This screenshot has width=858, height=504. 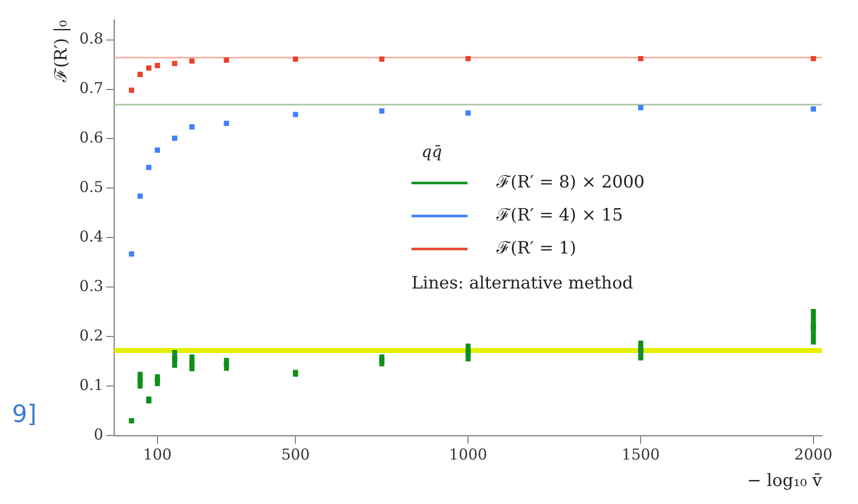 I want to click on y-tick-label: 0.3, so click(x=91, y=286).